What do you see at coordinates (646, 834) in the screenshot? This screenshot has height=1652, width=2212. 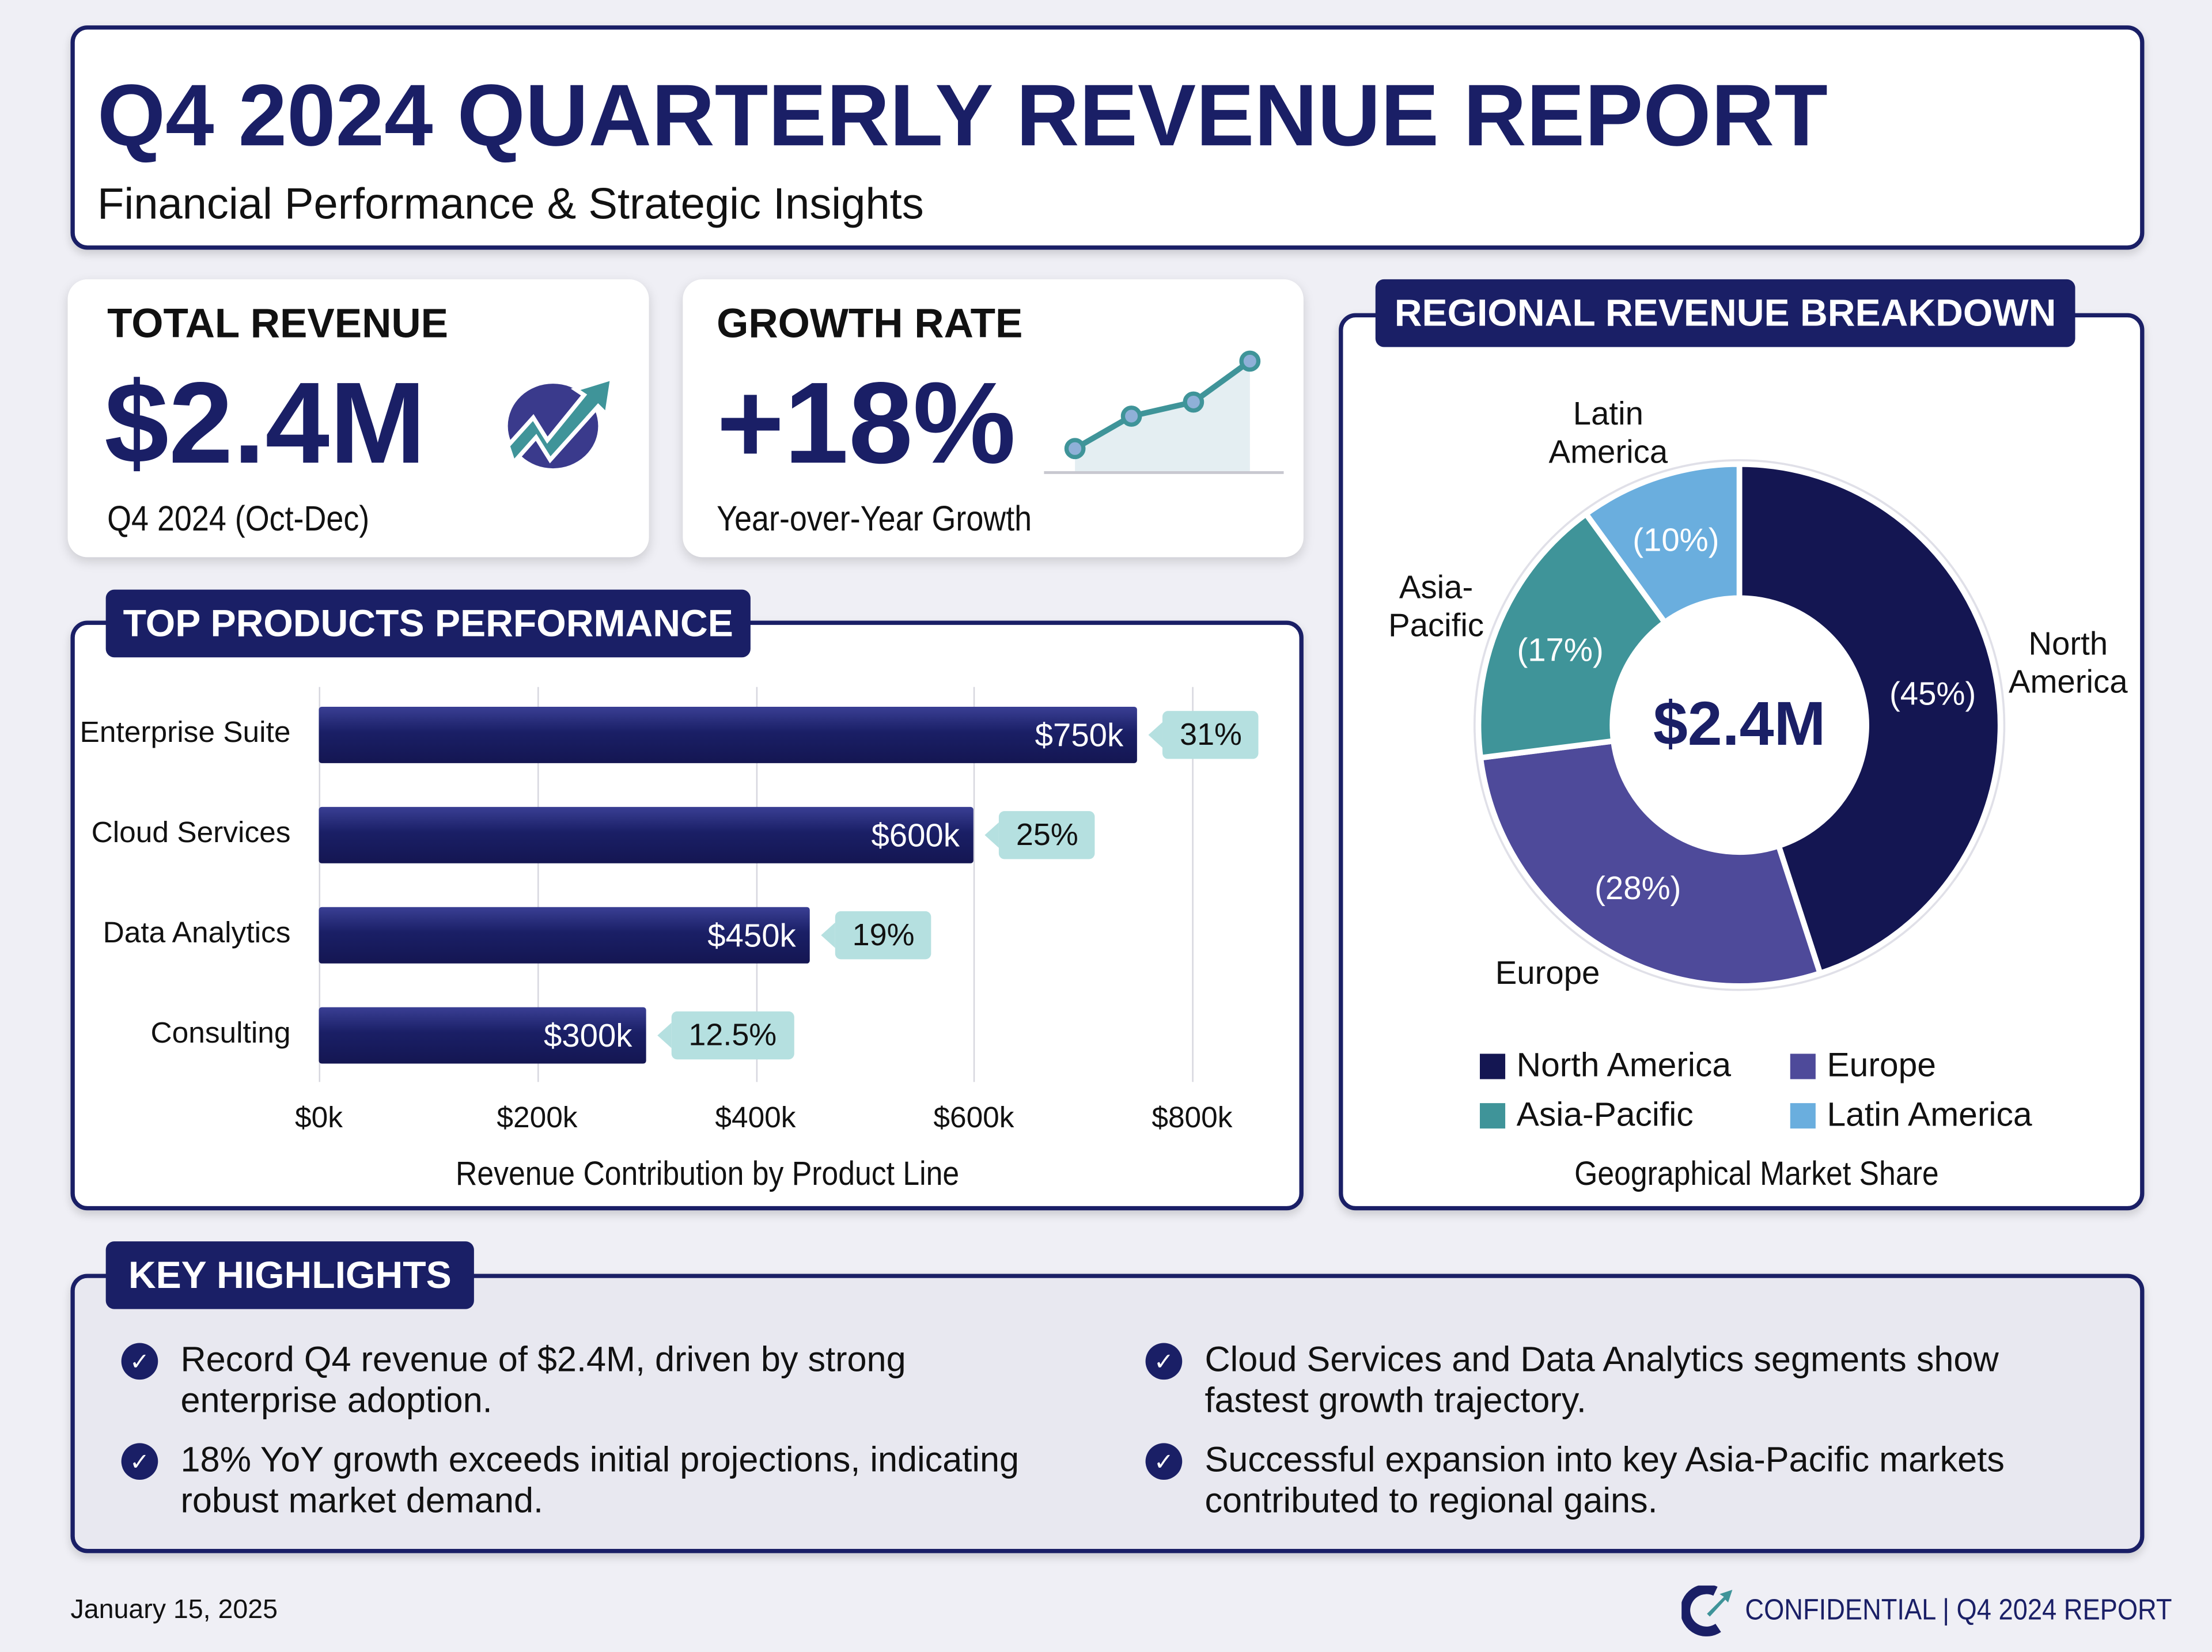 I see `bar: $600k` at bounding box center [646, 834].